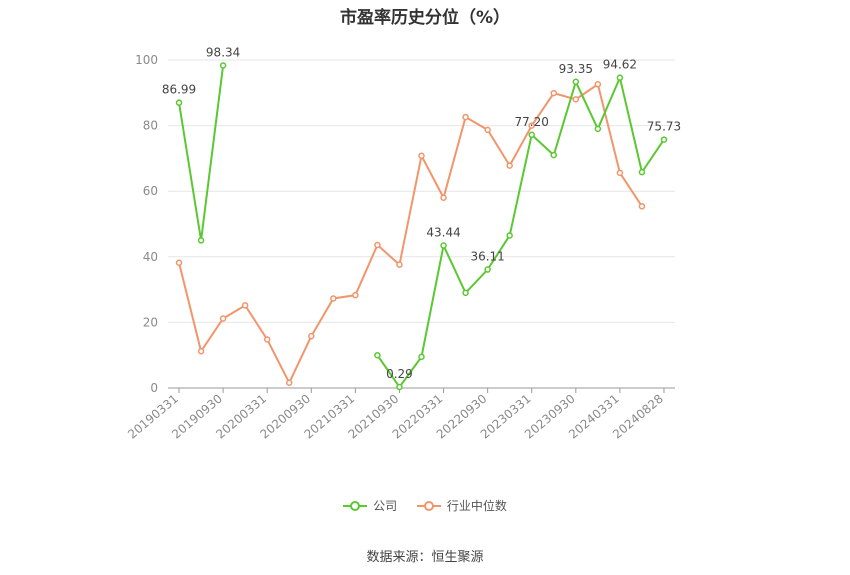  I want to click on data-label: 93.35, so click(576, 69).